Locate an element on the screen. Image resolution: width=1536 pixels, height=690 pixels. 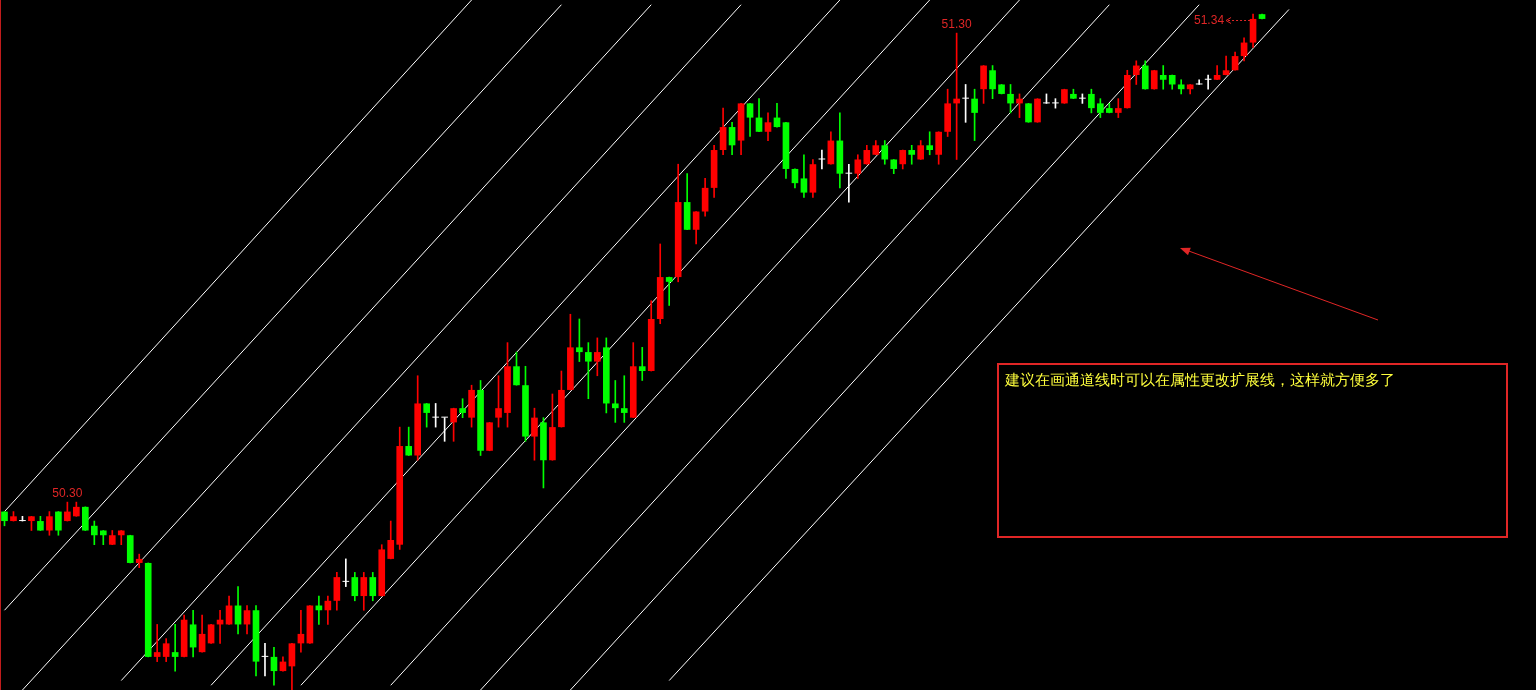
annotation: 51.34 is located at coordinates (1209, 19).